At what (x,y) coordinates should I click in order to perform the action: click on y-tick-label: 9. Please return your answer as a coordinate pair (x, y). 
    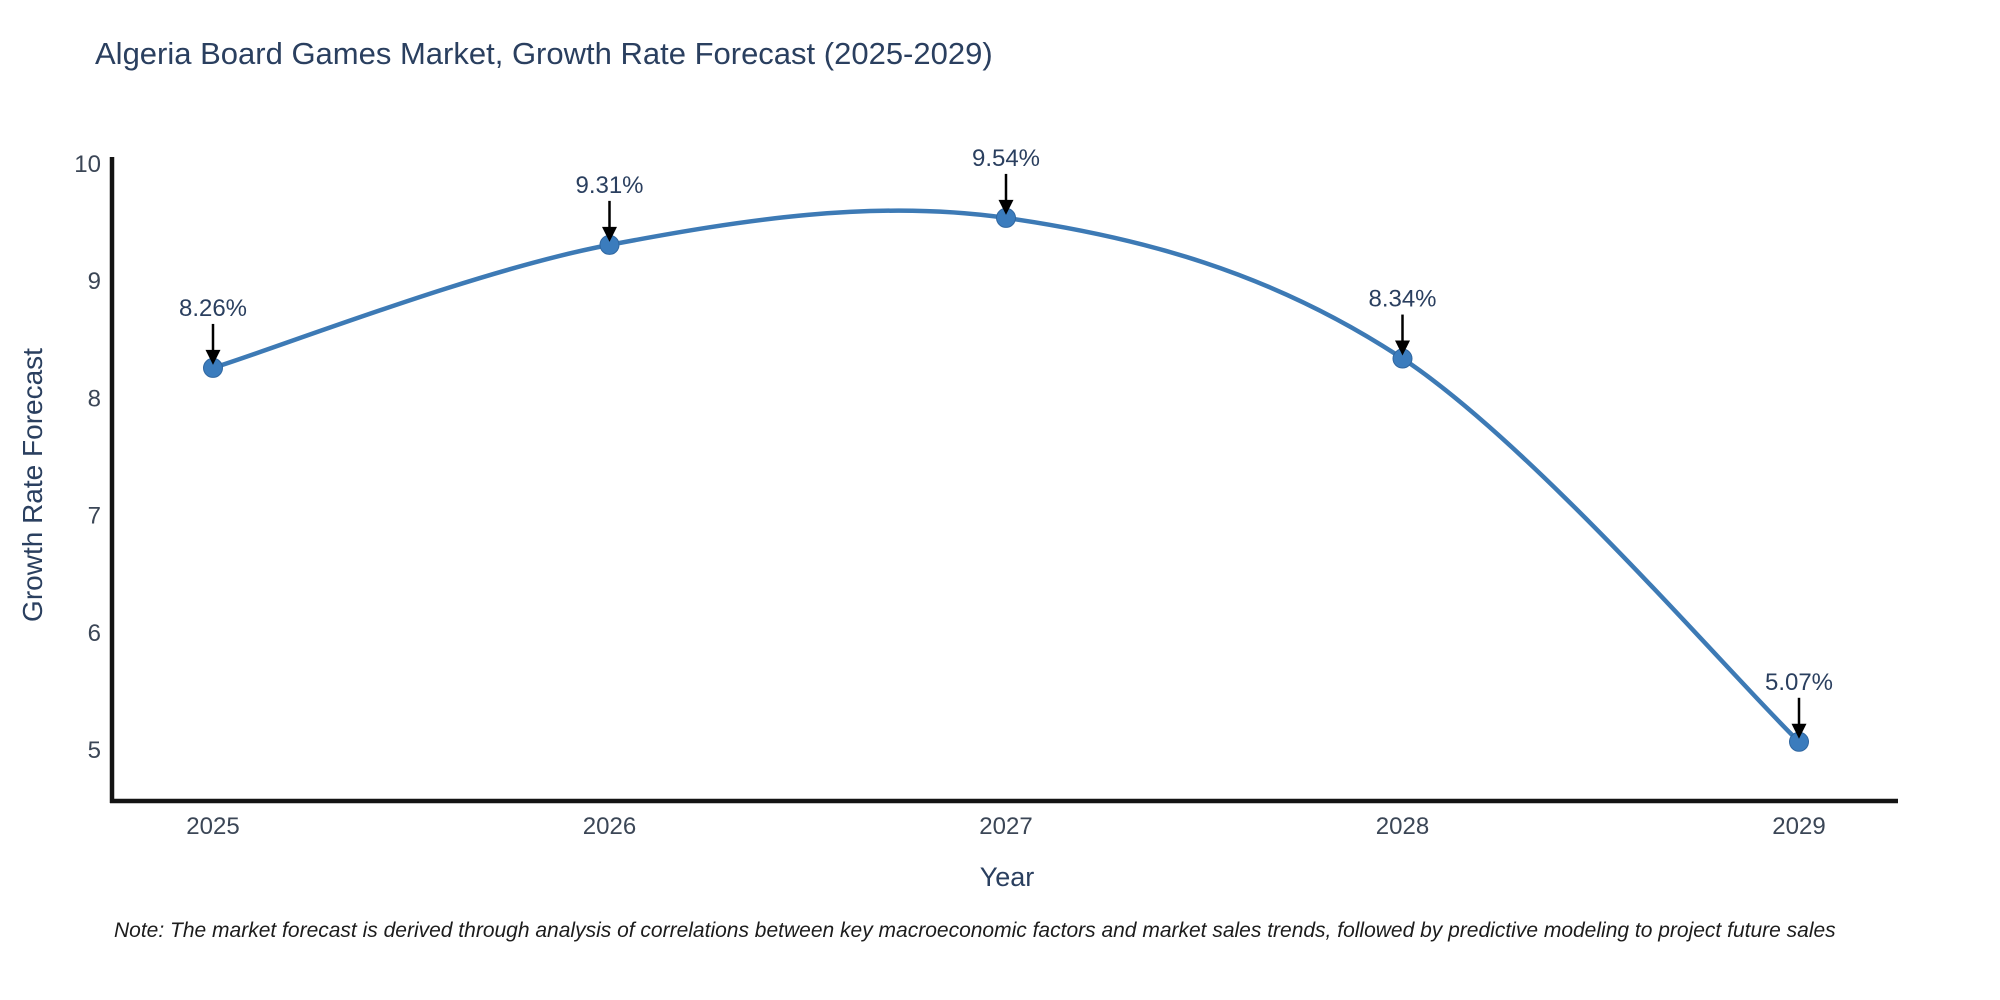
    Looking at the image, I should click on (94, 281).